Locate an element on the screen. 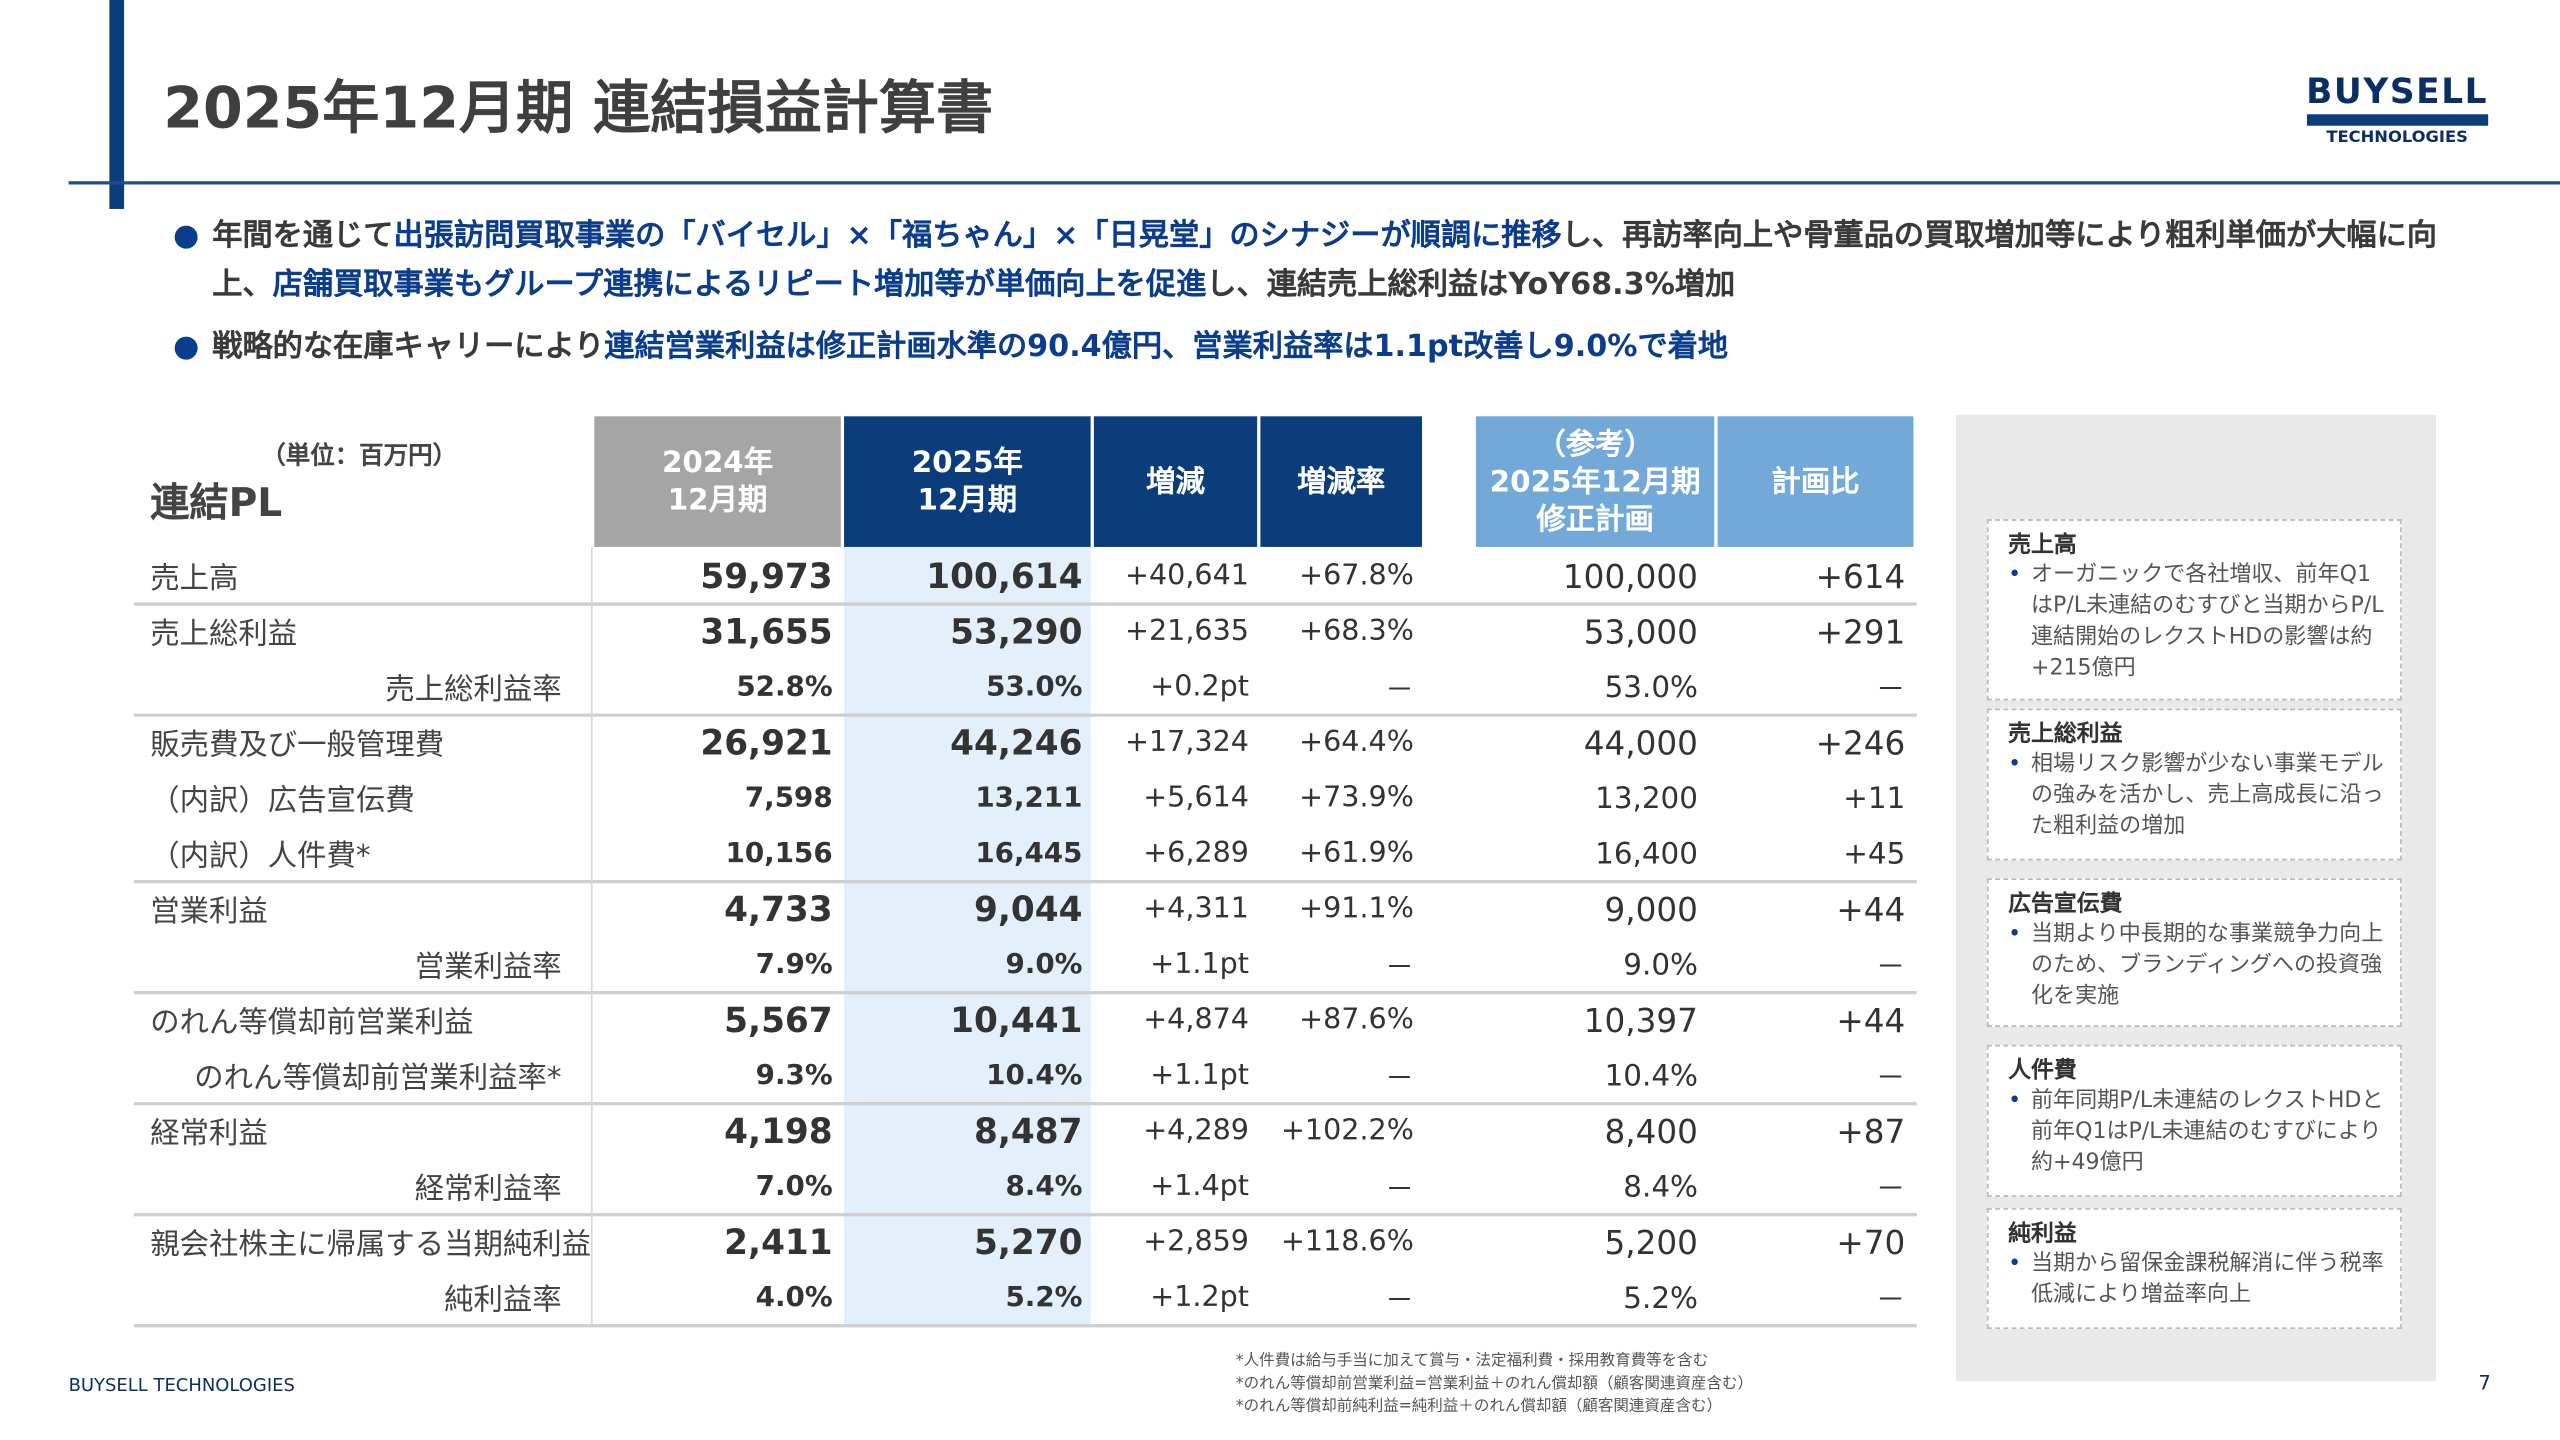 This screenshot has height=1440, width=2560. note-title: 売上高 is located at coordinates (2042, 545).